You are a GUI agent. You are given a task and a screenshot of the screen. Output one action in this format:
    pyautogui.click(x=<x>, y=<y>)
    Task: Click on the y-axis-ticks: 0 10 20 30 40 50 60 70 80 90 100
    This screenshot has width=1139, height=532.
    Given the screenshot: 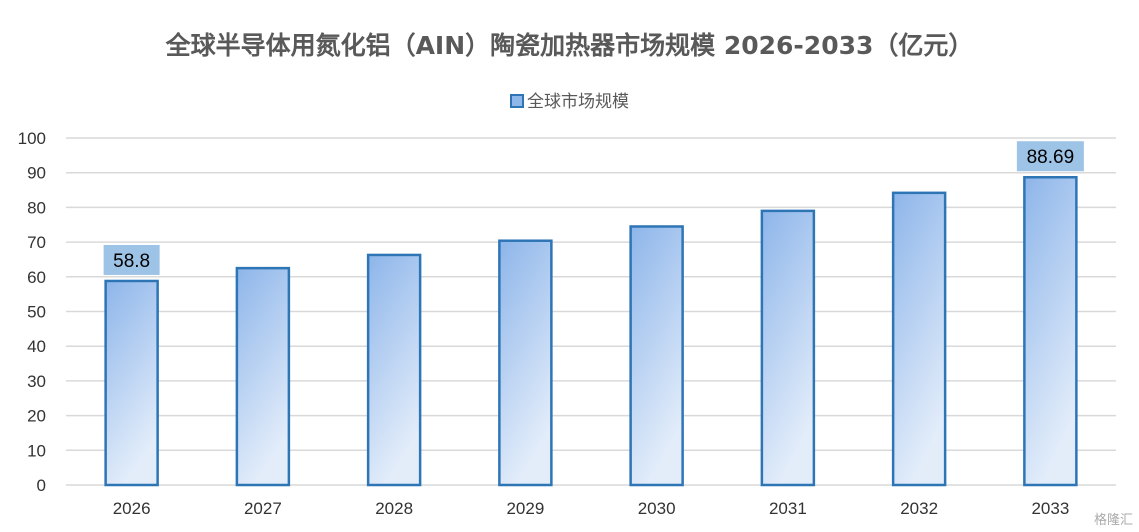 What is the action you would take?
    pyautogui.click(x=32, y=312)
    